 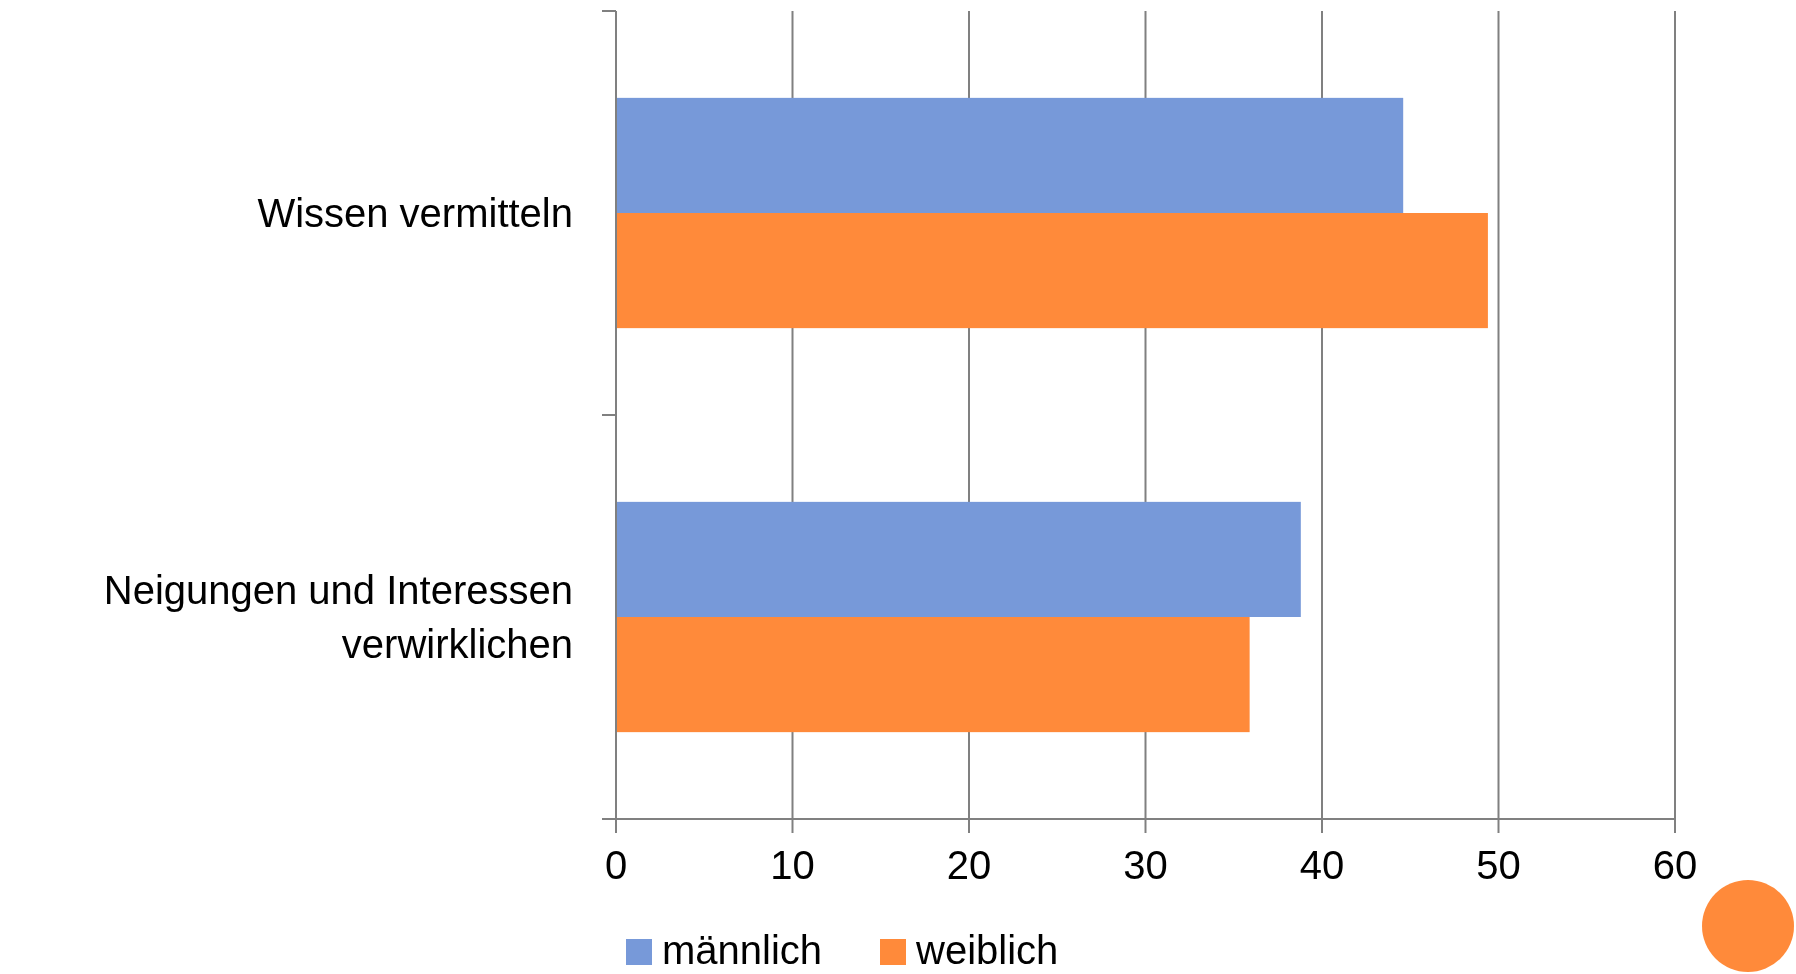 I want to click on legend-label: männlich, so click(x=742, y=950).